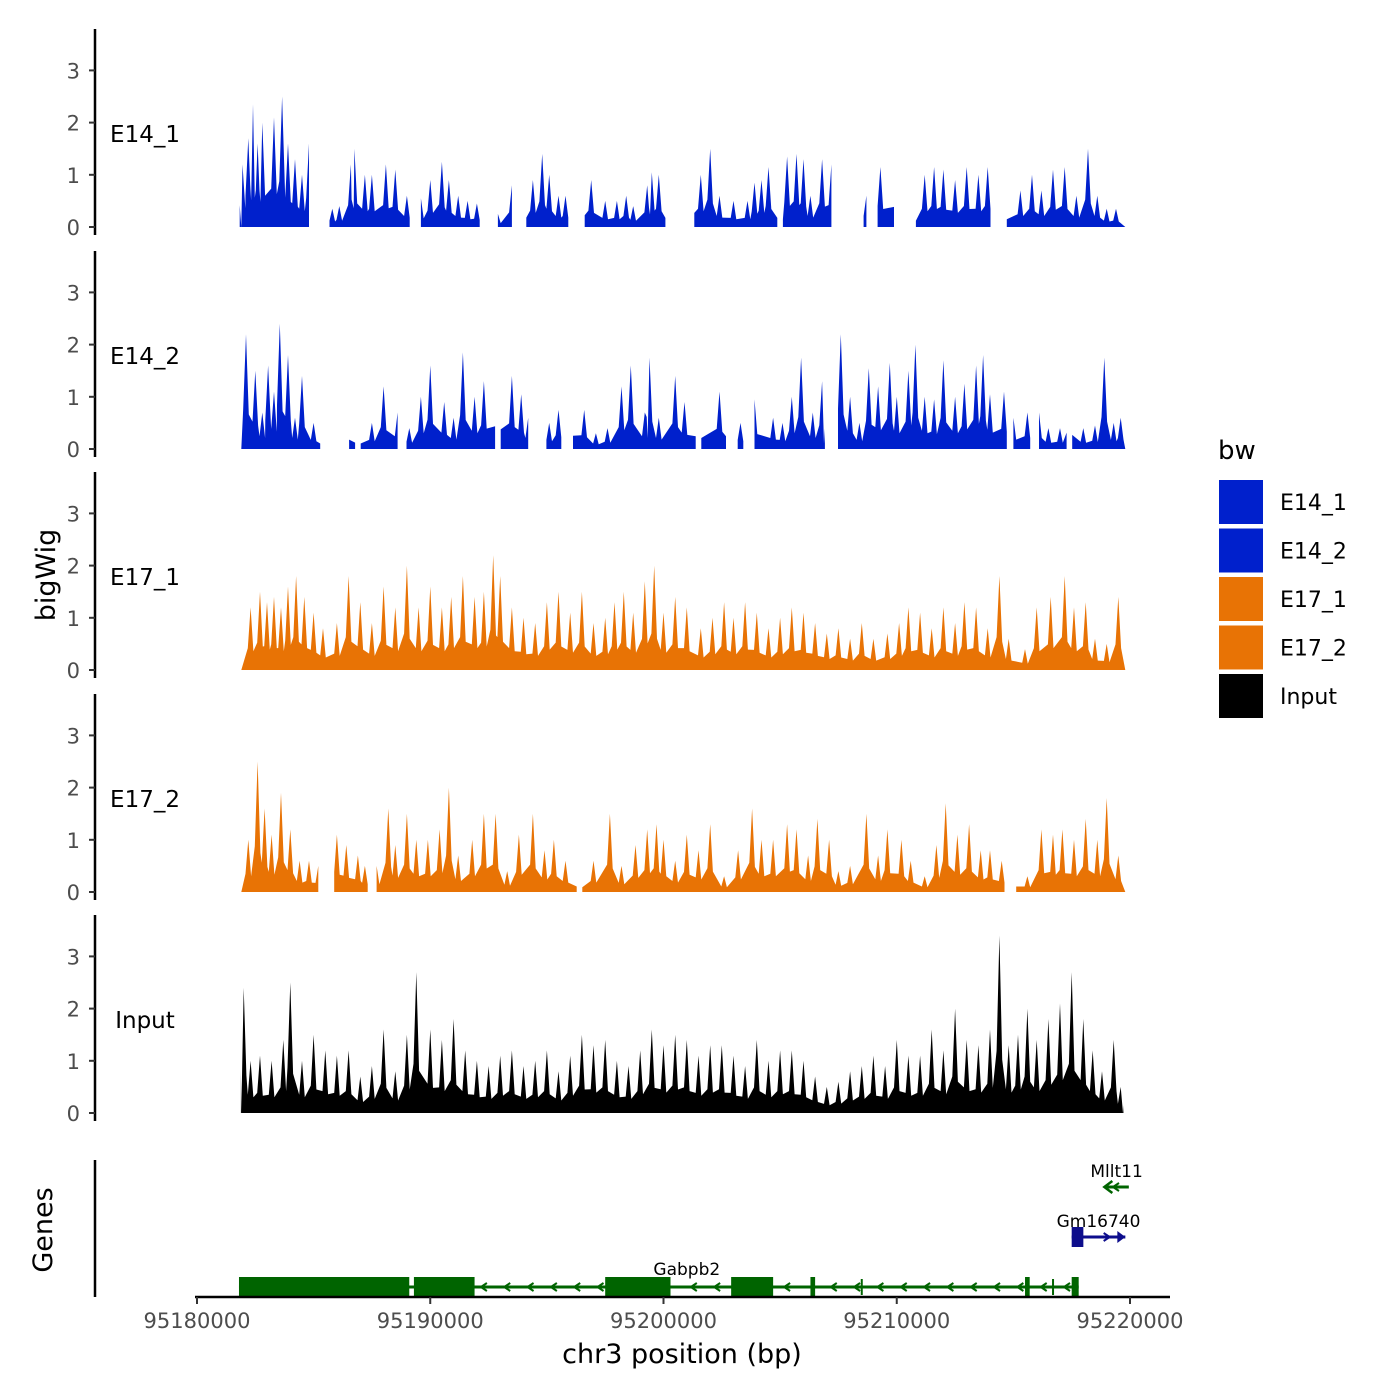 This screenshot has height=1400, width=1400. I want to click on x-tick-label: 95220000, so click(1130, 1321).